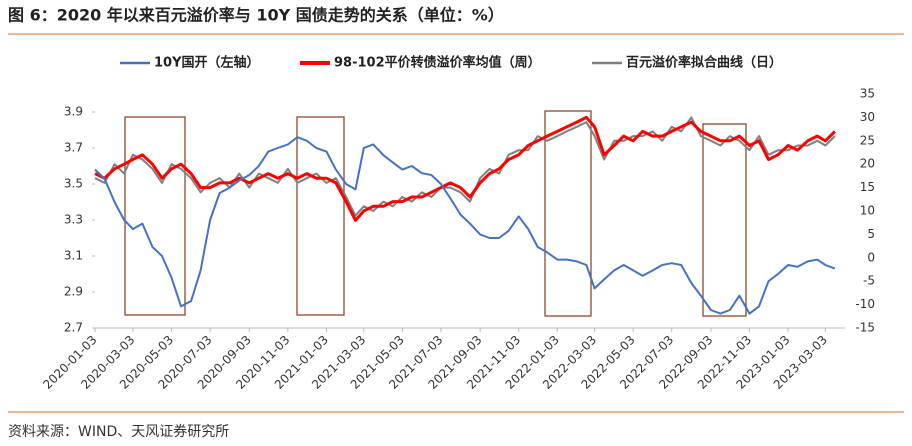 The width and height of the screenshot is (912, 446). I want to click on y2-tick-label: 5, so click(871, 234).